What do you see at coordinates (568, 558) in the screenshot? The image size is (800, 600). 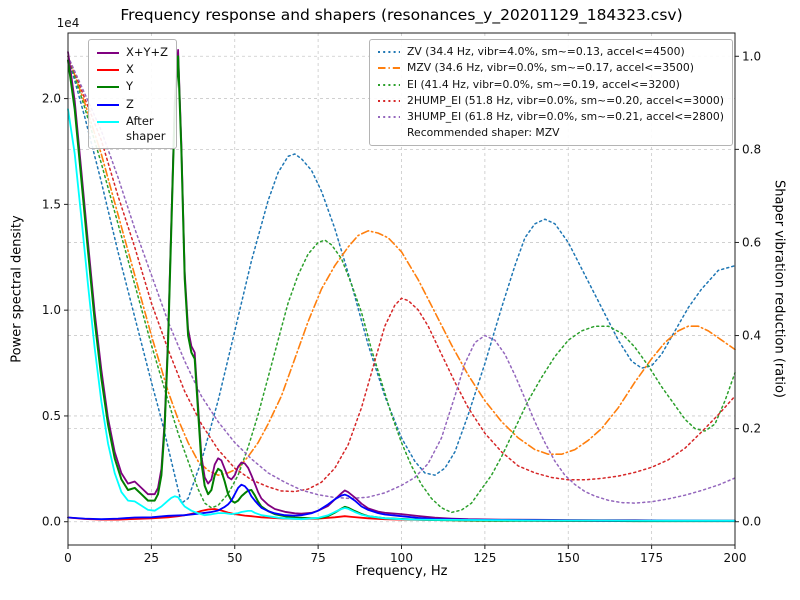 I see `x-tick-label: 150` at bounding box center [568, 558].